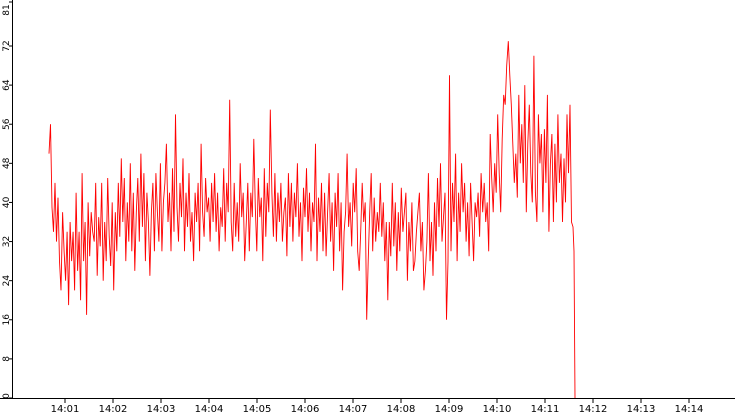 Image resolution: width=735 pixels, height=415 pixels. I want to click on y-axis-ticks: 0 8 16 24 32 40 48 56 64 72 81, so click(7, 200).